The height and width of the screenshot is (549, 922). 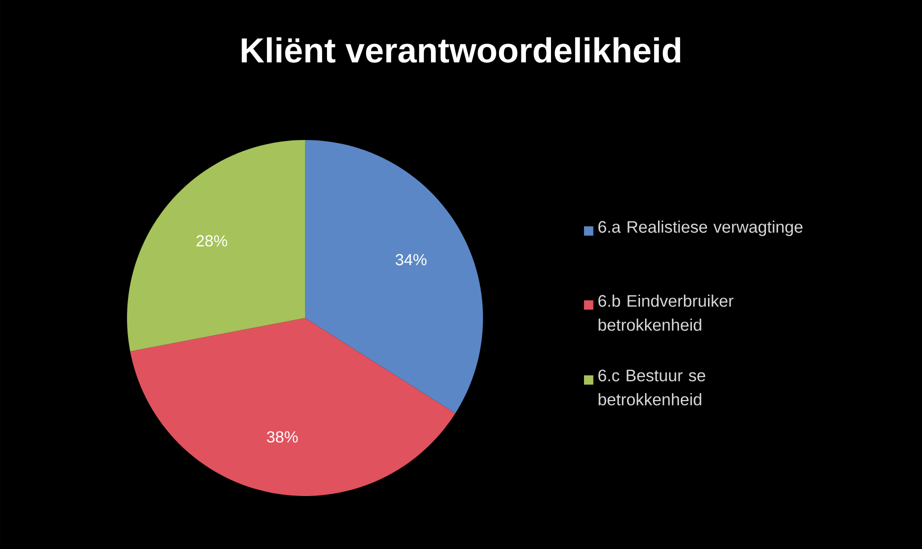 I want to click on data-label: 38%, so click(x=282, y=437).